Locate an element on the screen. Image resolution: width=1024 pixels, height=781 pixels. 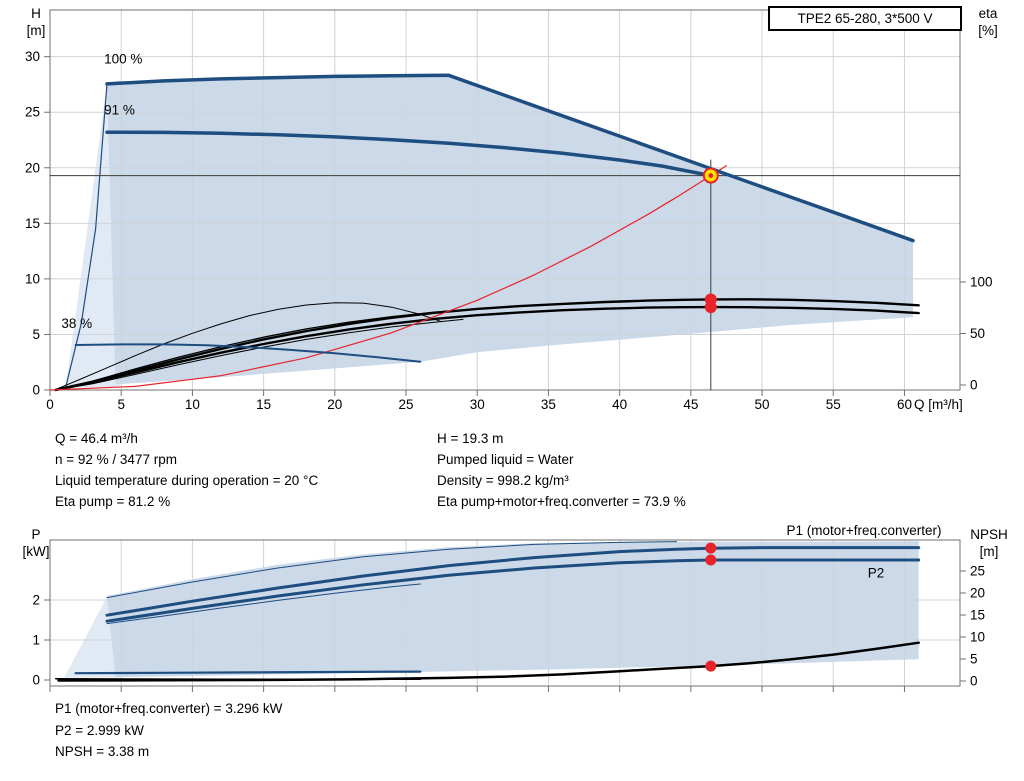
eta-curve-peak is located at coordinates (249, 346).